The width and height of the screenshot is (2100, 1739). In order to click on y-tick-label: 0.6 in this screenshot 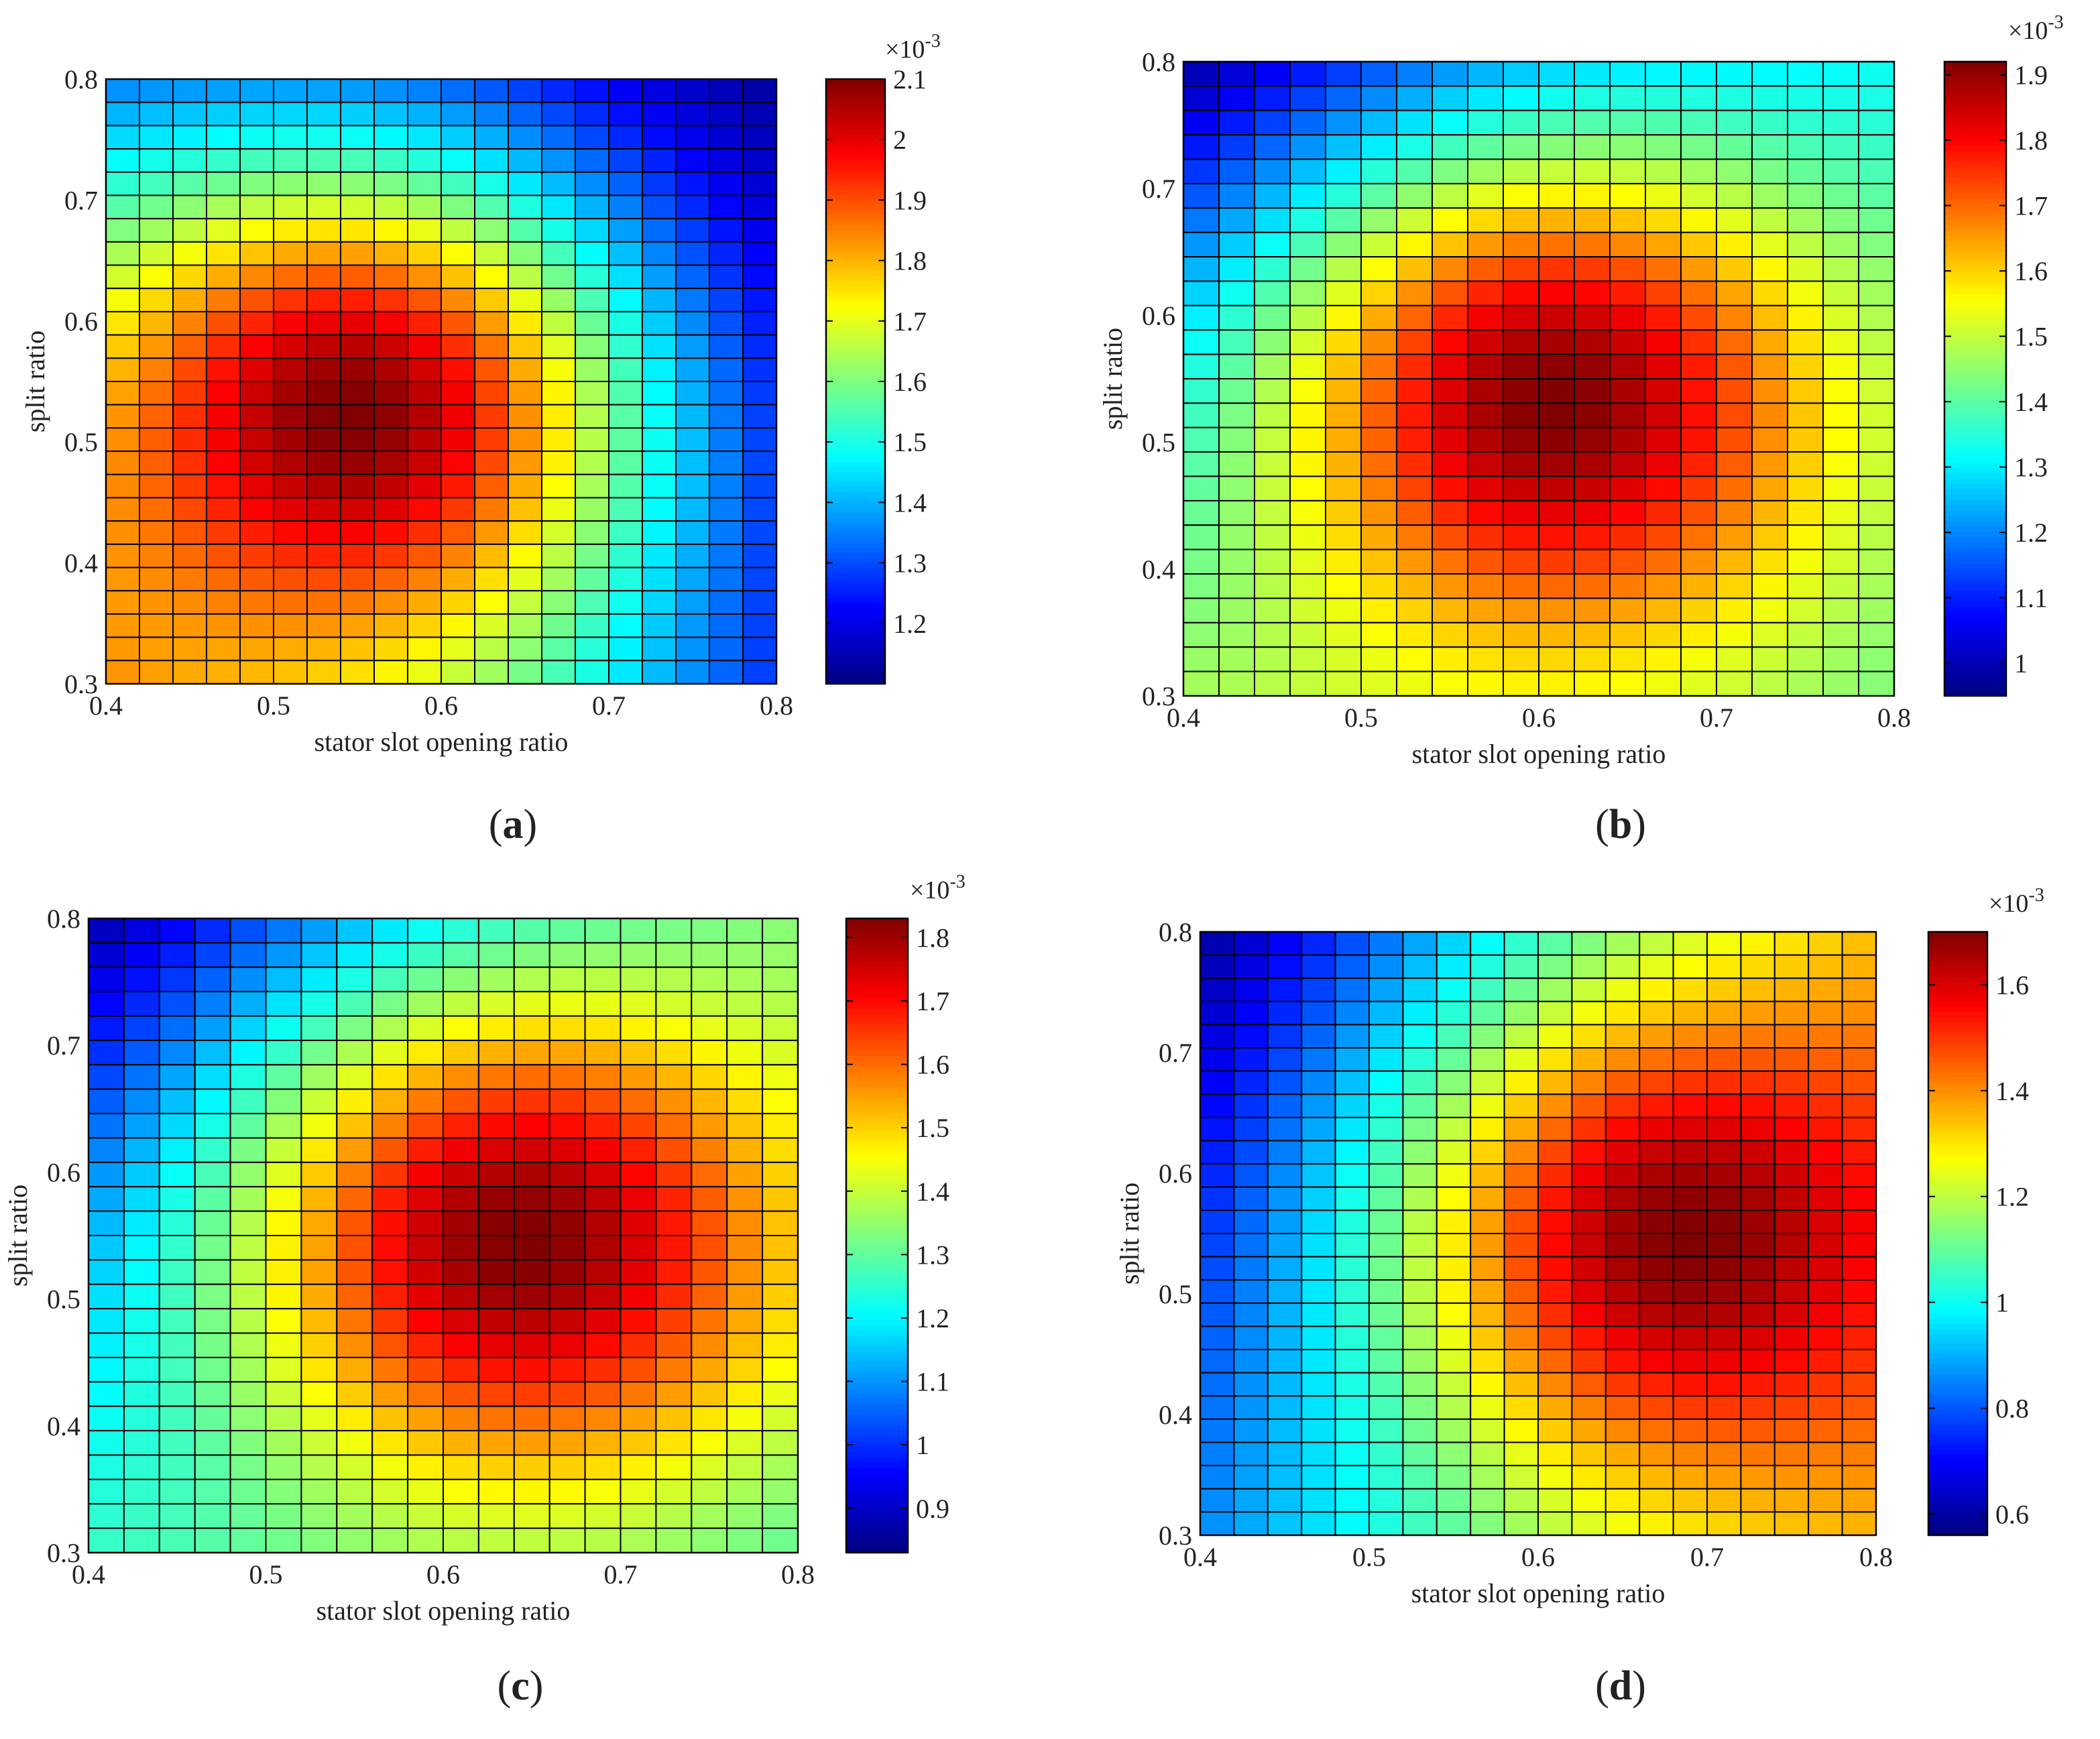, I will do `click(81, 322)`.